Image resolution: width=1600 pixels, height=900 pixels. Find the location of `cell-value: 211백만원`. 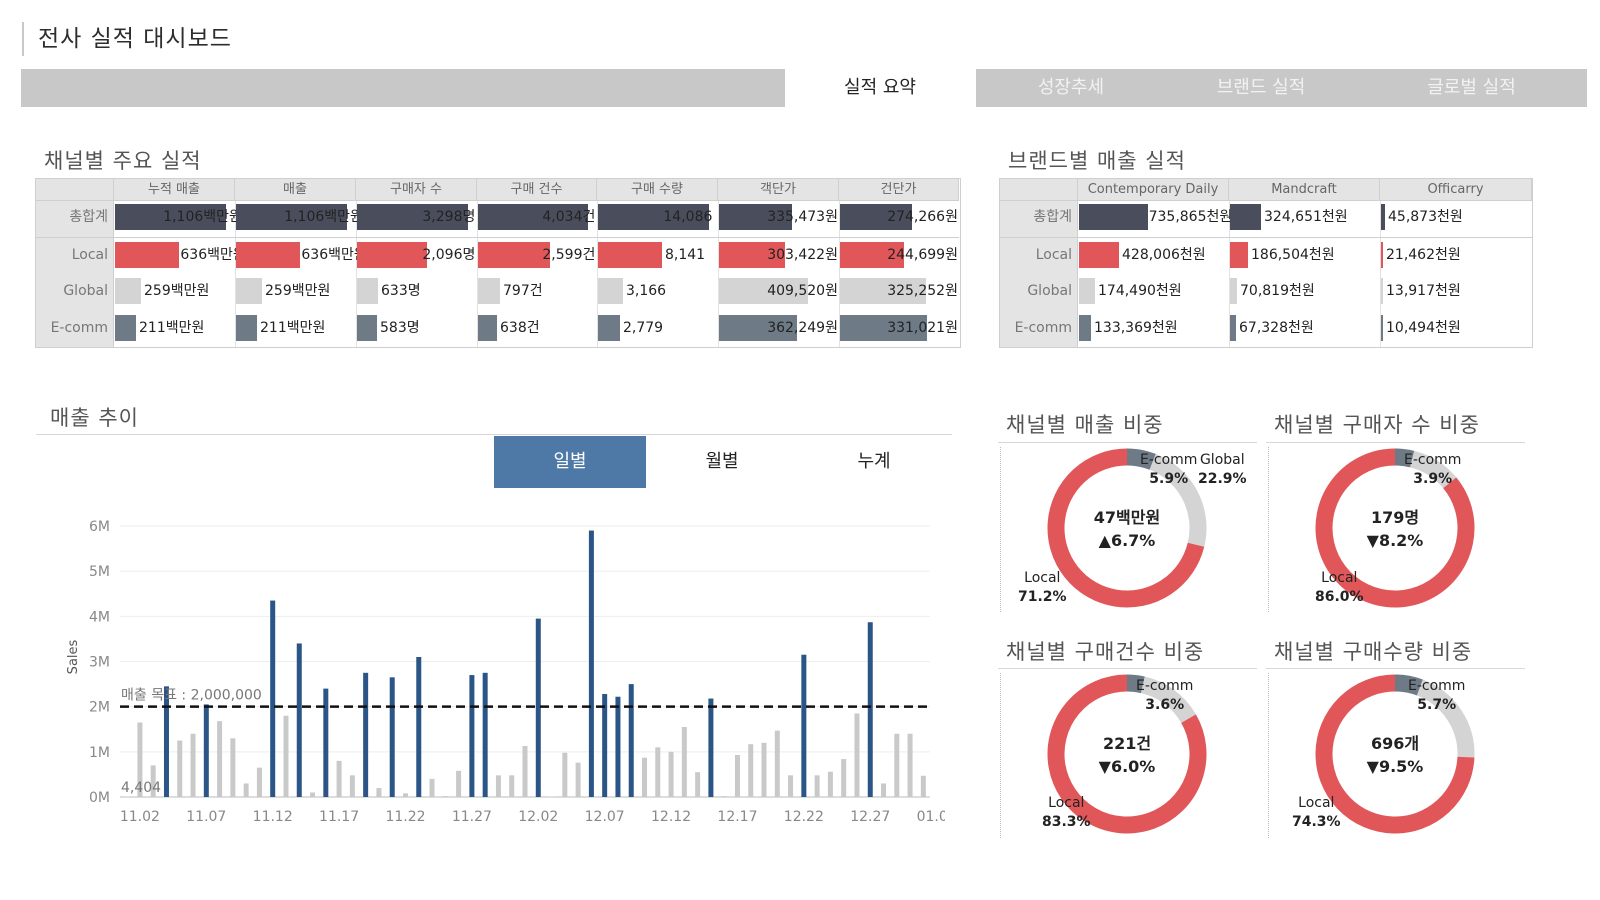

cell-value: 211백만원 is located at coordinates (172, 328).